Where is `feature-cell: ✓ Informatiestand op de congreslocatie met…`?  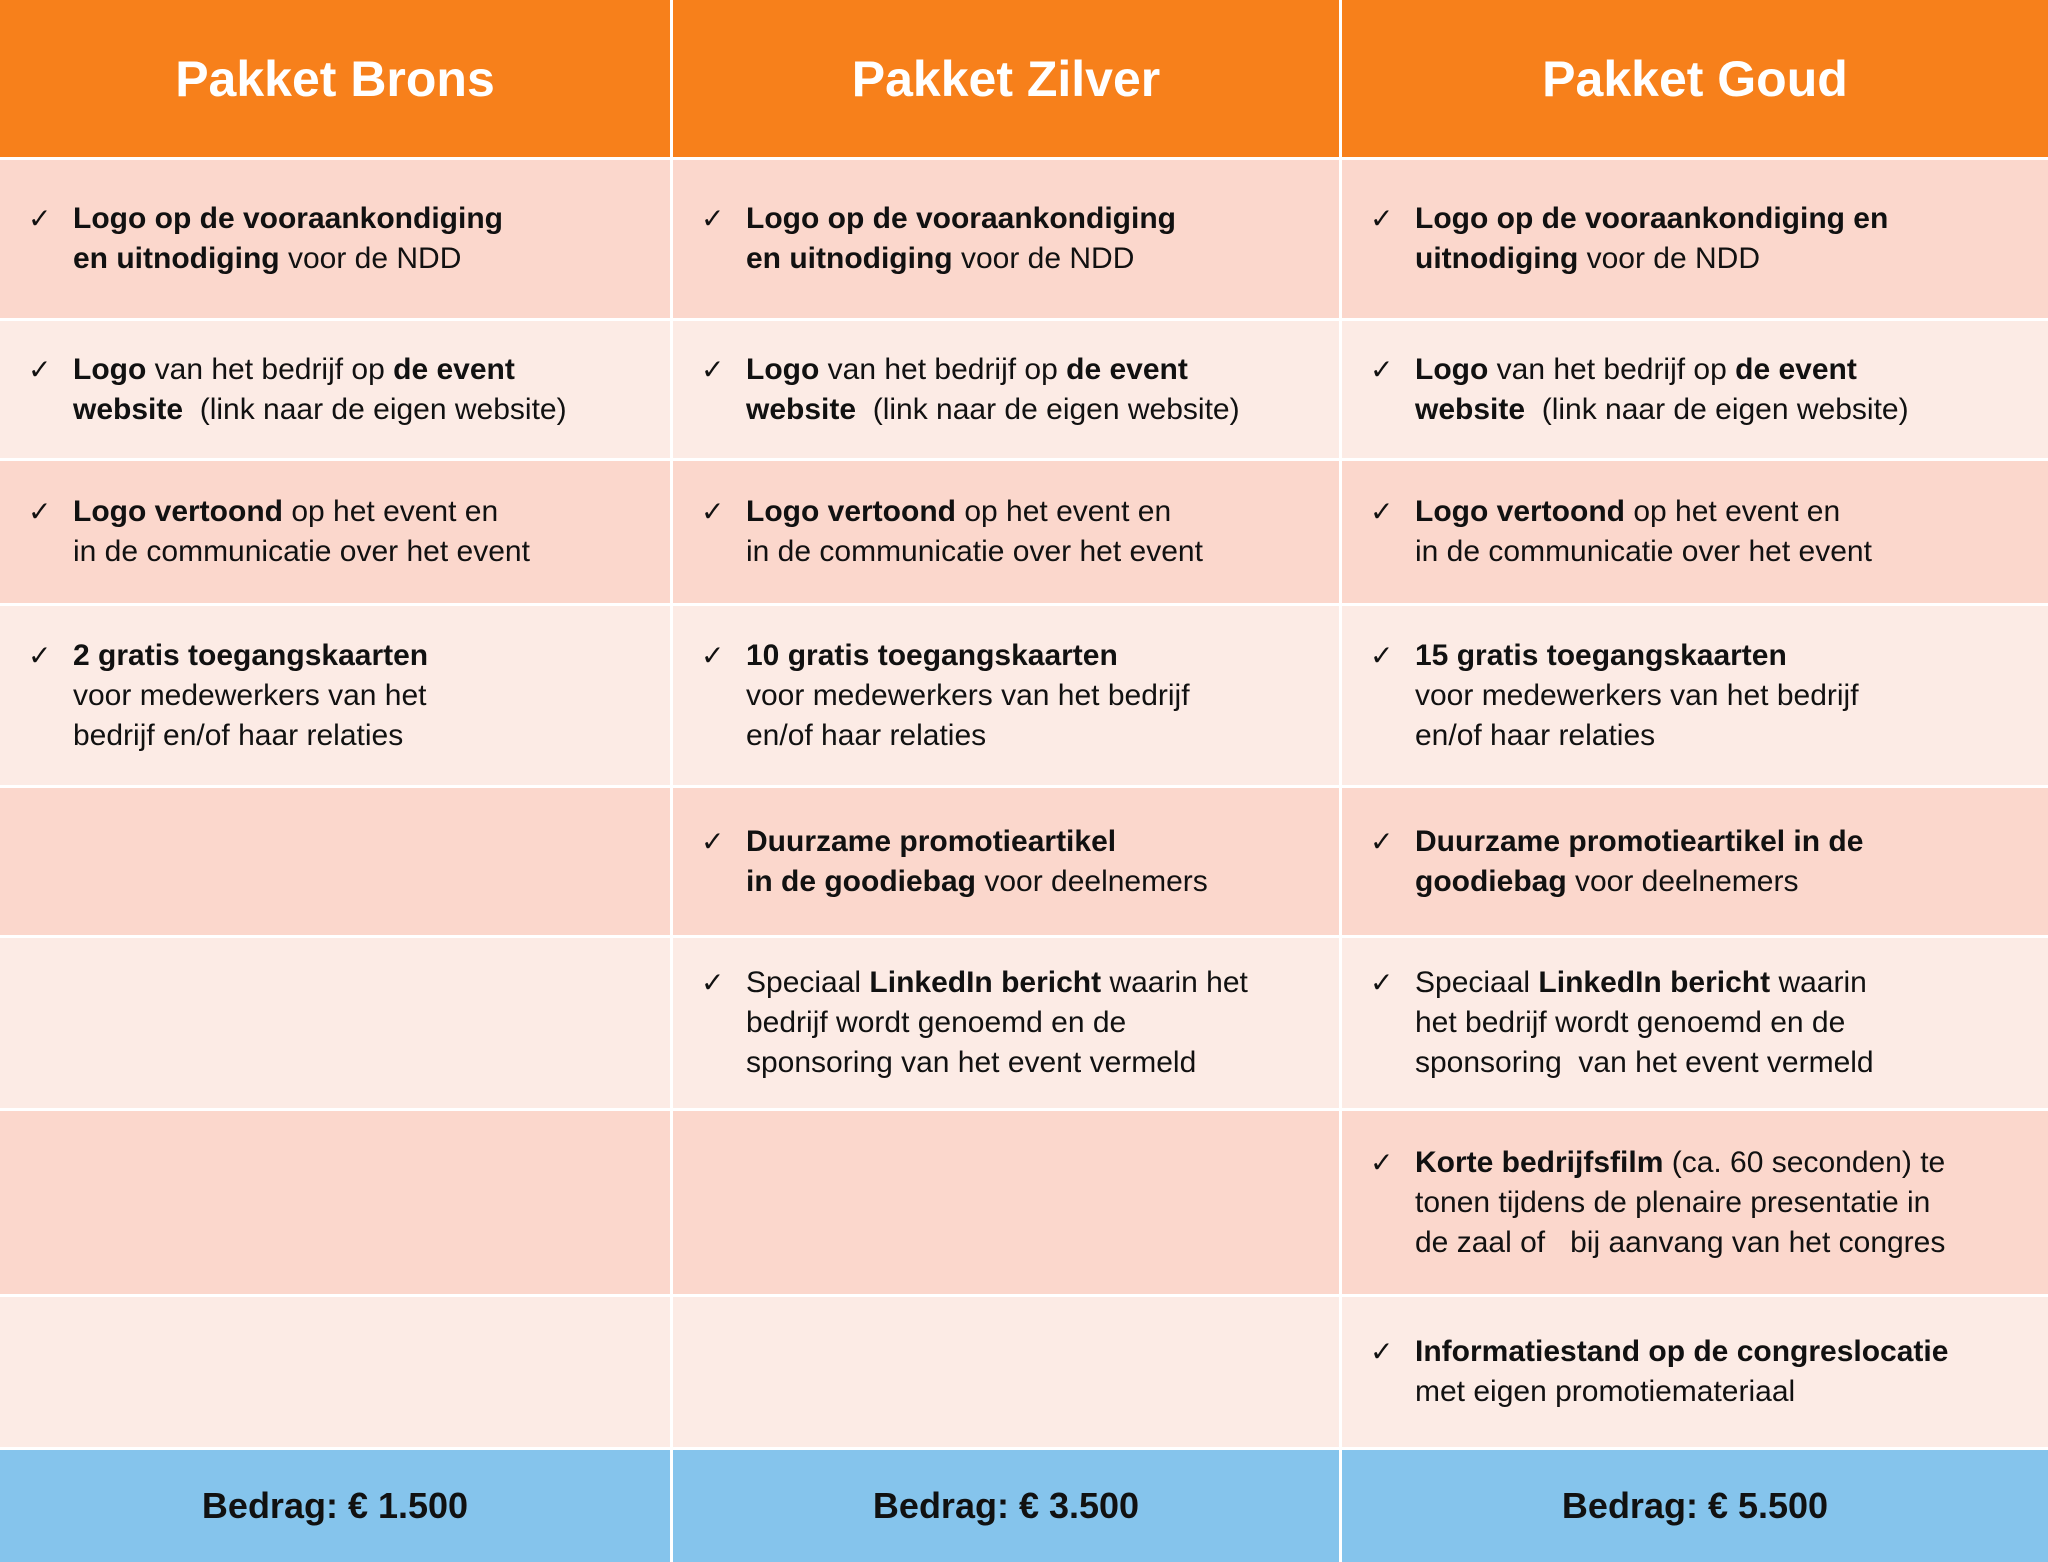
feature-cell: ✓ Informatiestand op de congreslocatie met… is located at coordinates (1695, 1372).